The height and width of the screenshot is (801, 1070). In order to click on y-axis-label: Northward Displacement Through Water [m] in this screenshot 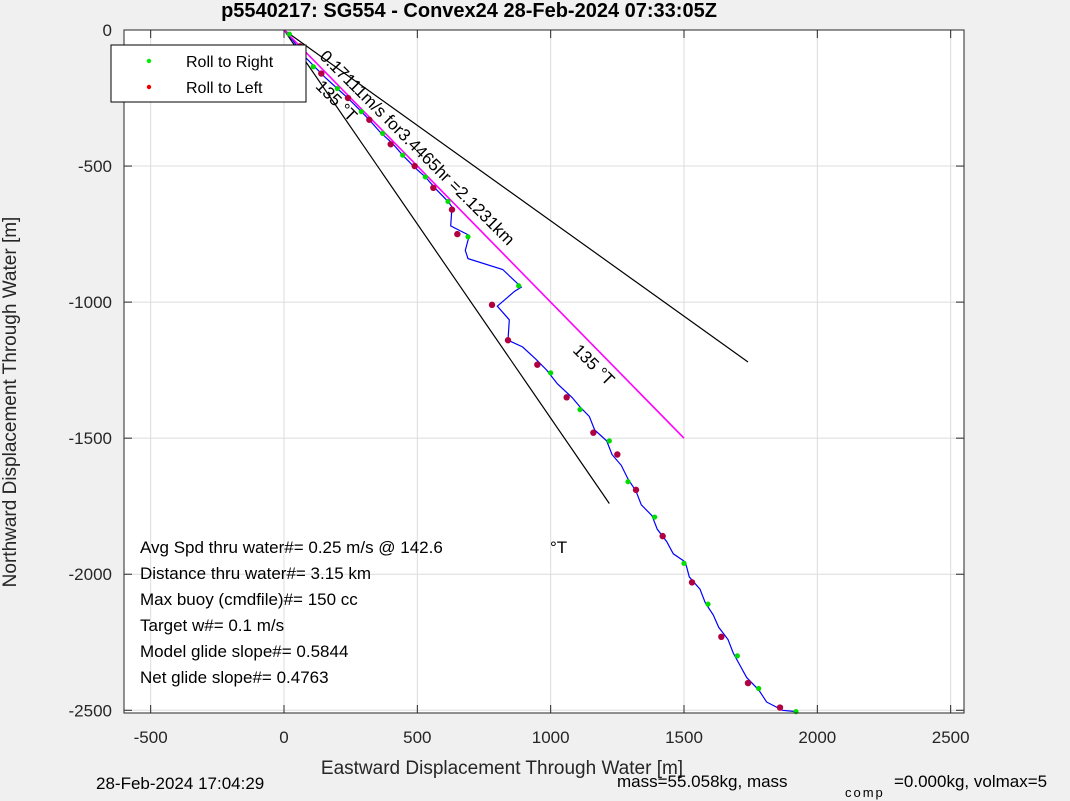, I will do `click(10, 402)`.